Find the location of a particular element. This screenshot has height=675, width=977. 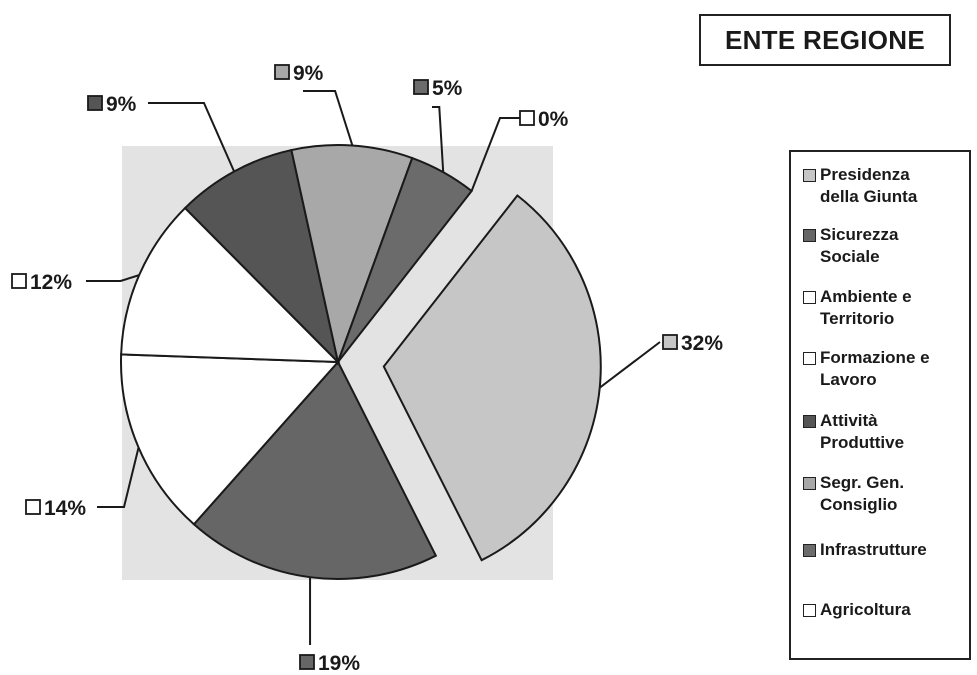

legend-item: Formazione e Lavoro is located at coordinates (866, 369).